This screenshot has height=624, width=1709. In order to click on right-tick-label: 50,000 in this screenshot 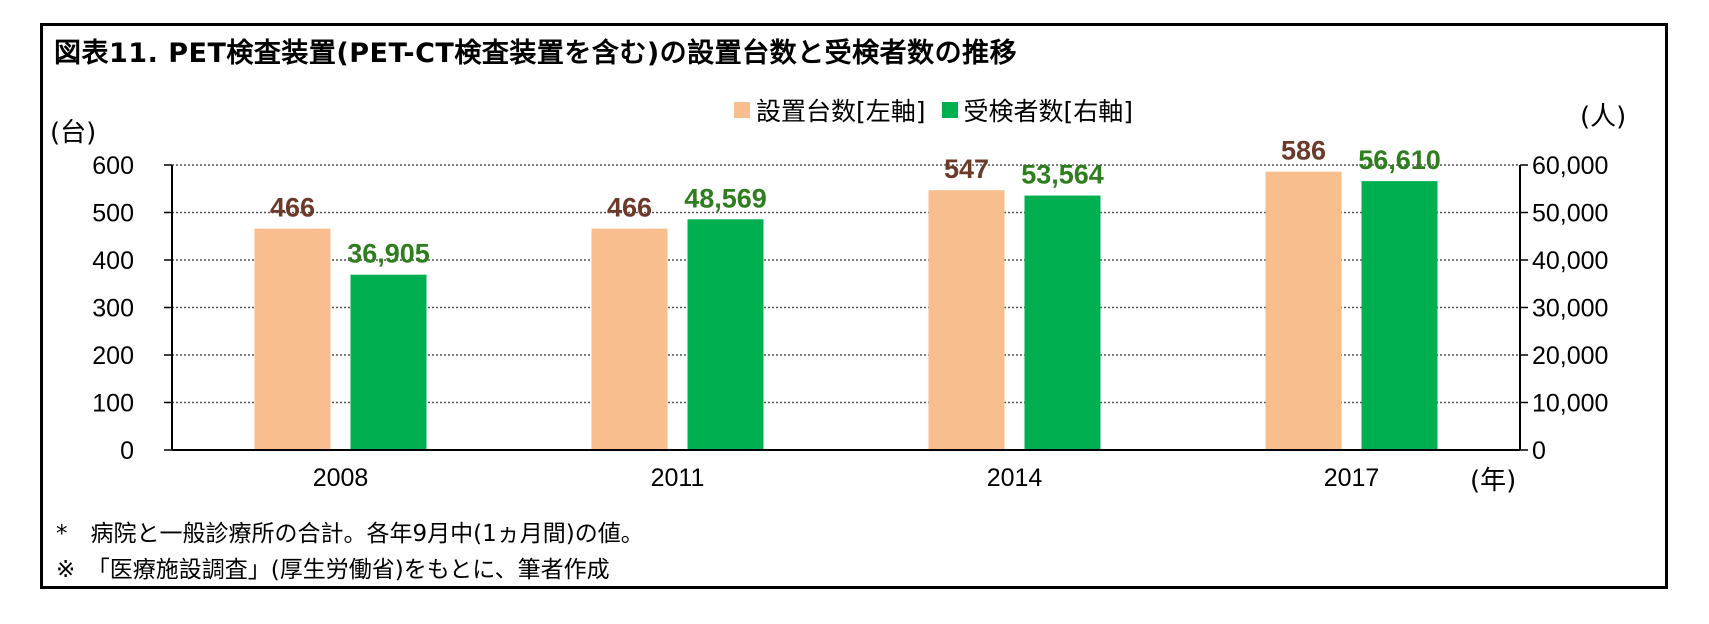, I will do `click(1570, 214)`.